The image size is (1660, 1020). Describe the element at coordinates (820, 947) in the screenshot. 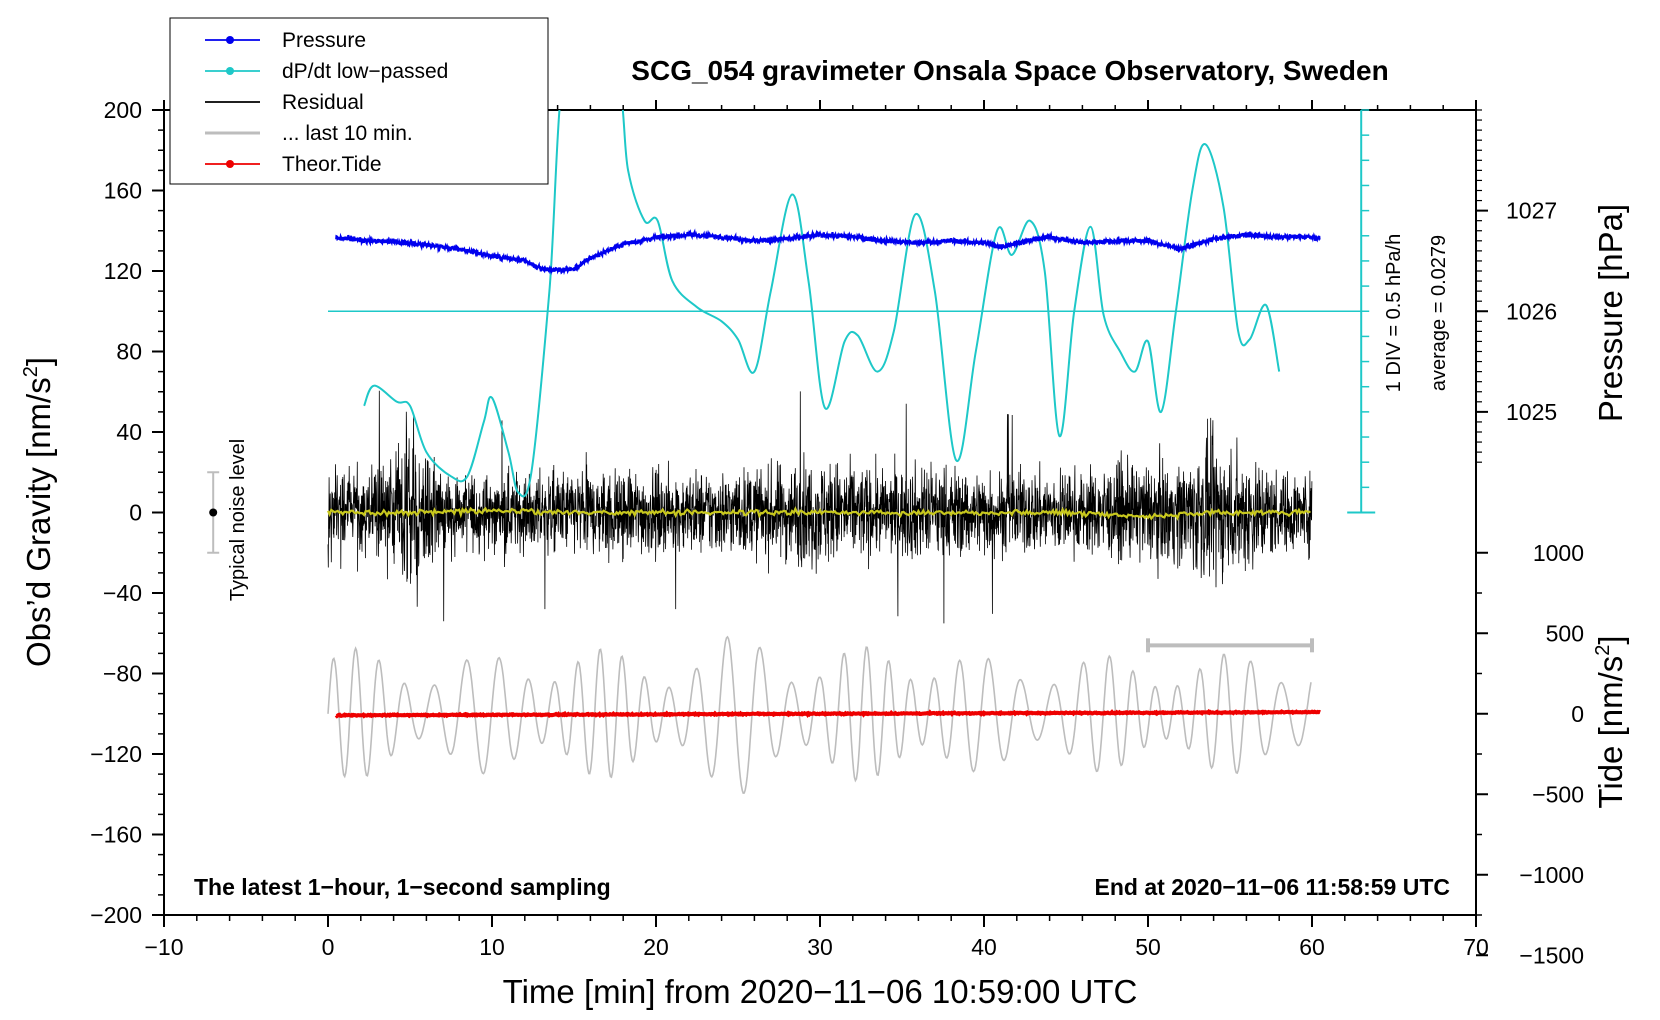

I see `x-tick-label: 30` at that location.